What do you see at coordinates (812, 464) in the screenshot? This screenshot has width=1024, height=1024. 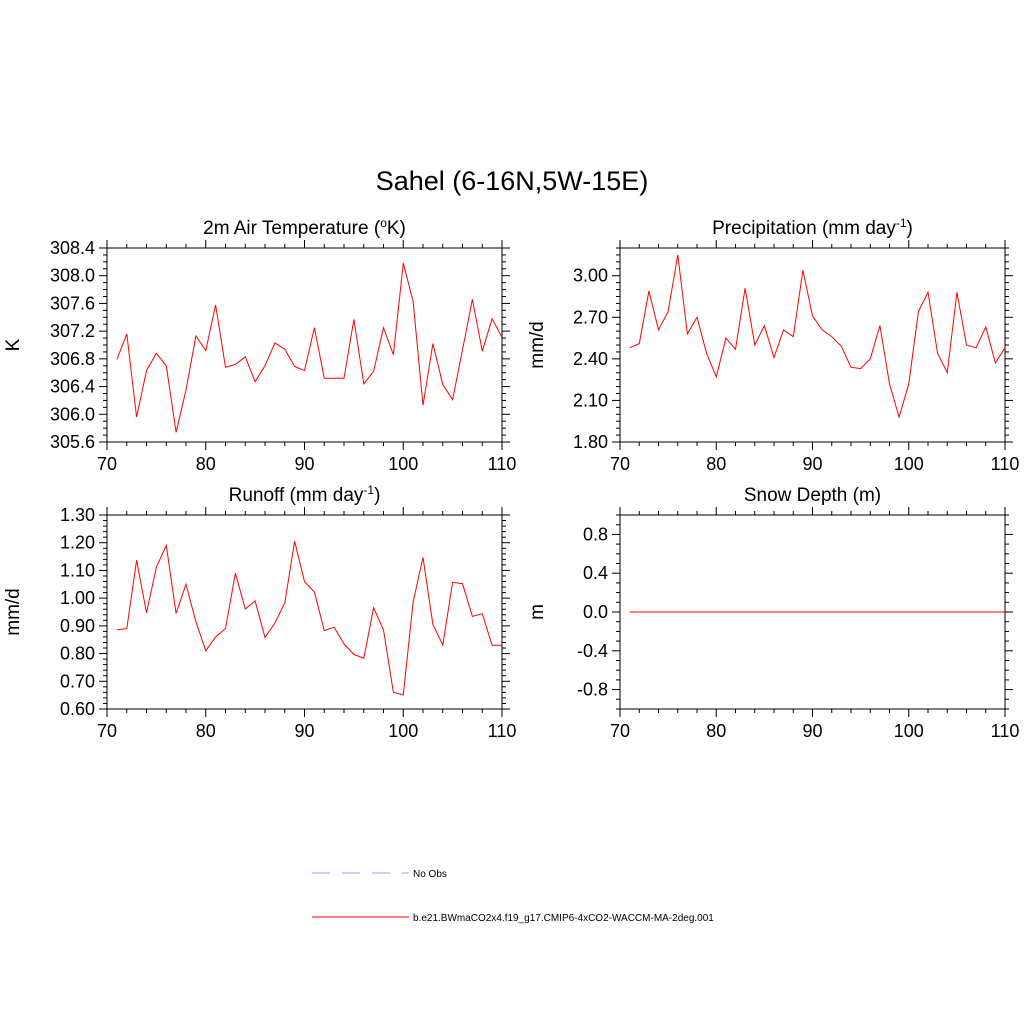 I see `precipitation-xtick-label: 90` at bounding box center [812, 464].